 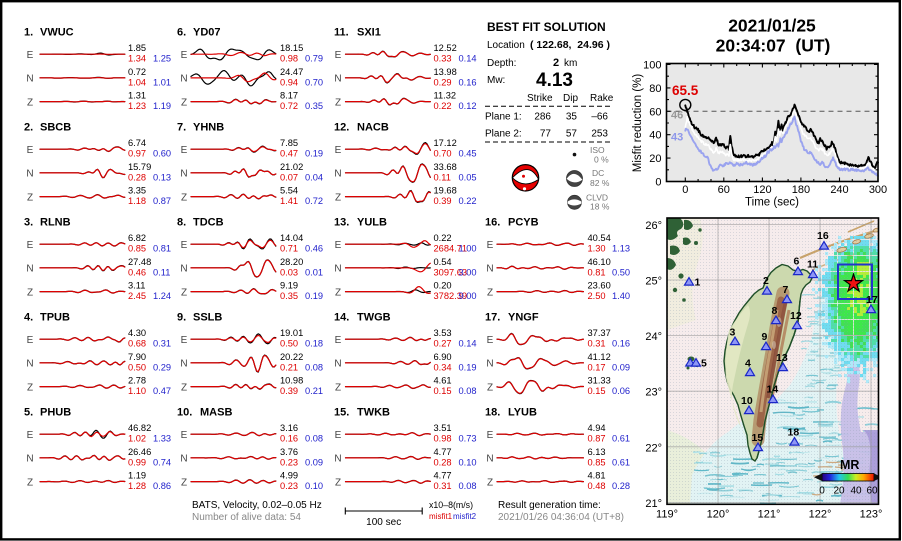 What do you see at coordinates (523, 318) in the screenshot?
I see `svg-text: YNGF` at bounding box center [523, 318].